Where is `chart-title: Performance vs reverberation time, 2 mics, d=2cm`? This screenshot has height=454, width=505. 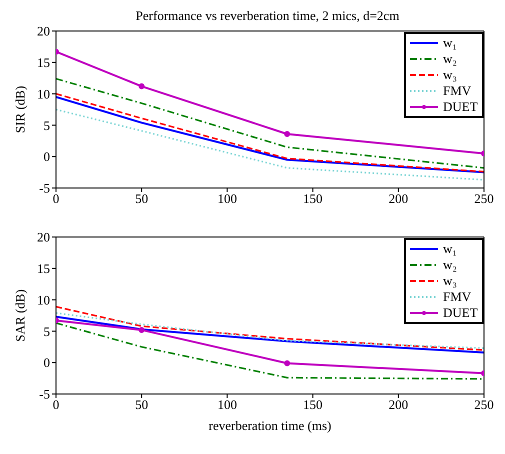
chart-title: Performance vs reverberation time, 2 mics, d=2cm is located at coordinates (267, 16).